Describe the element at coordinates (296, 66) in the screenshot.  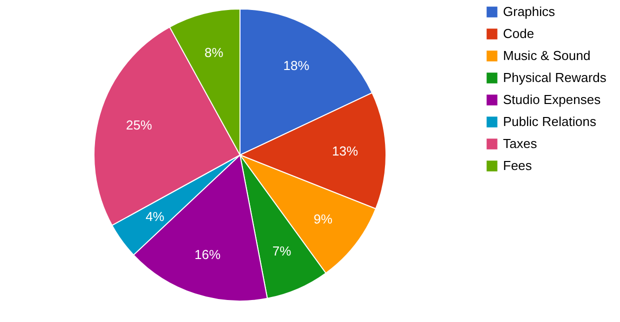
I see `data-label: 18%` at that location.